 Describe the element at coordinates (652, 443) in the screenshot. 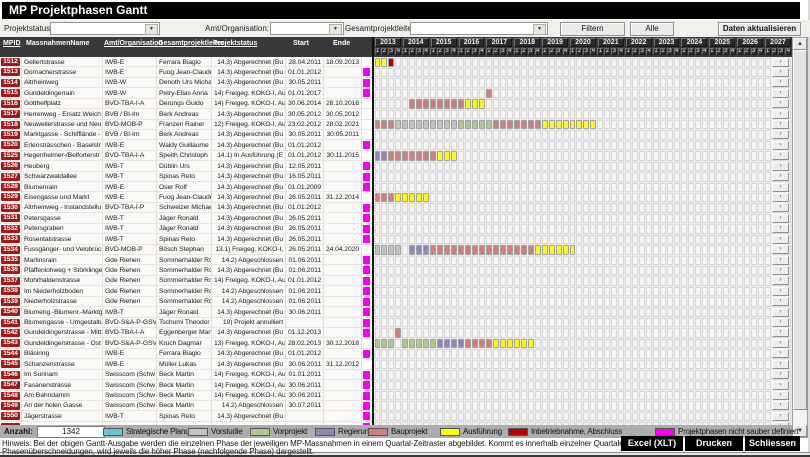

I see `excel-button: Excel (XLT)` at that location.